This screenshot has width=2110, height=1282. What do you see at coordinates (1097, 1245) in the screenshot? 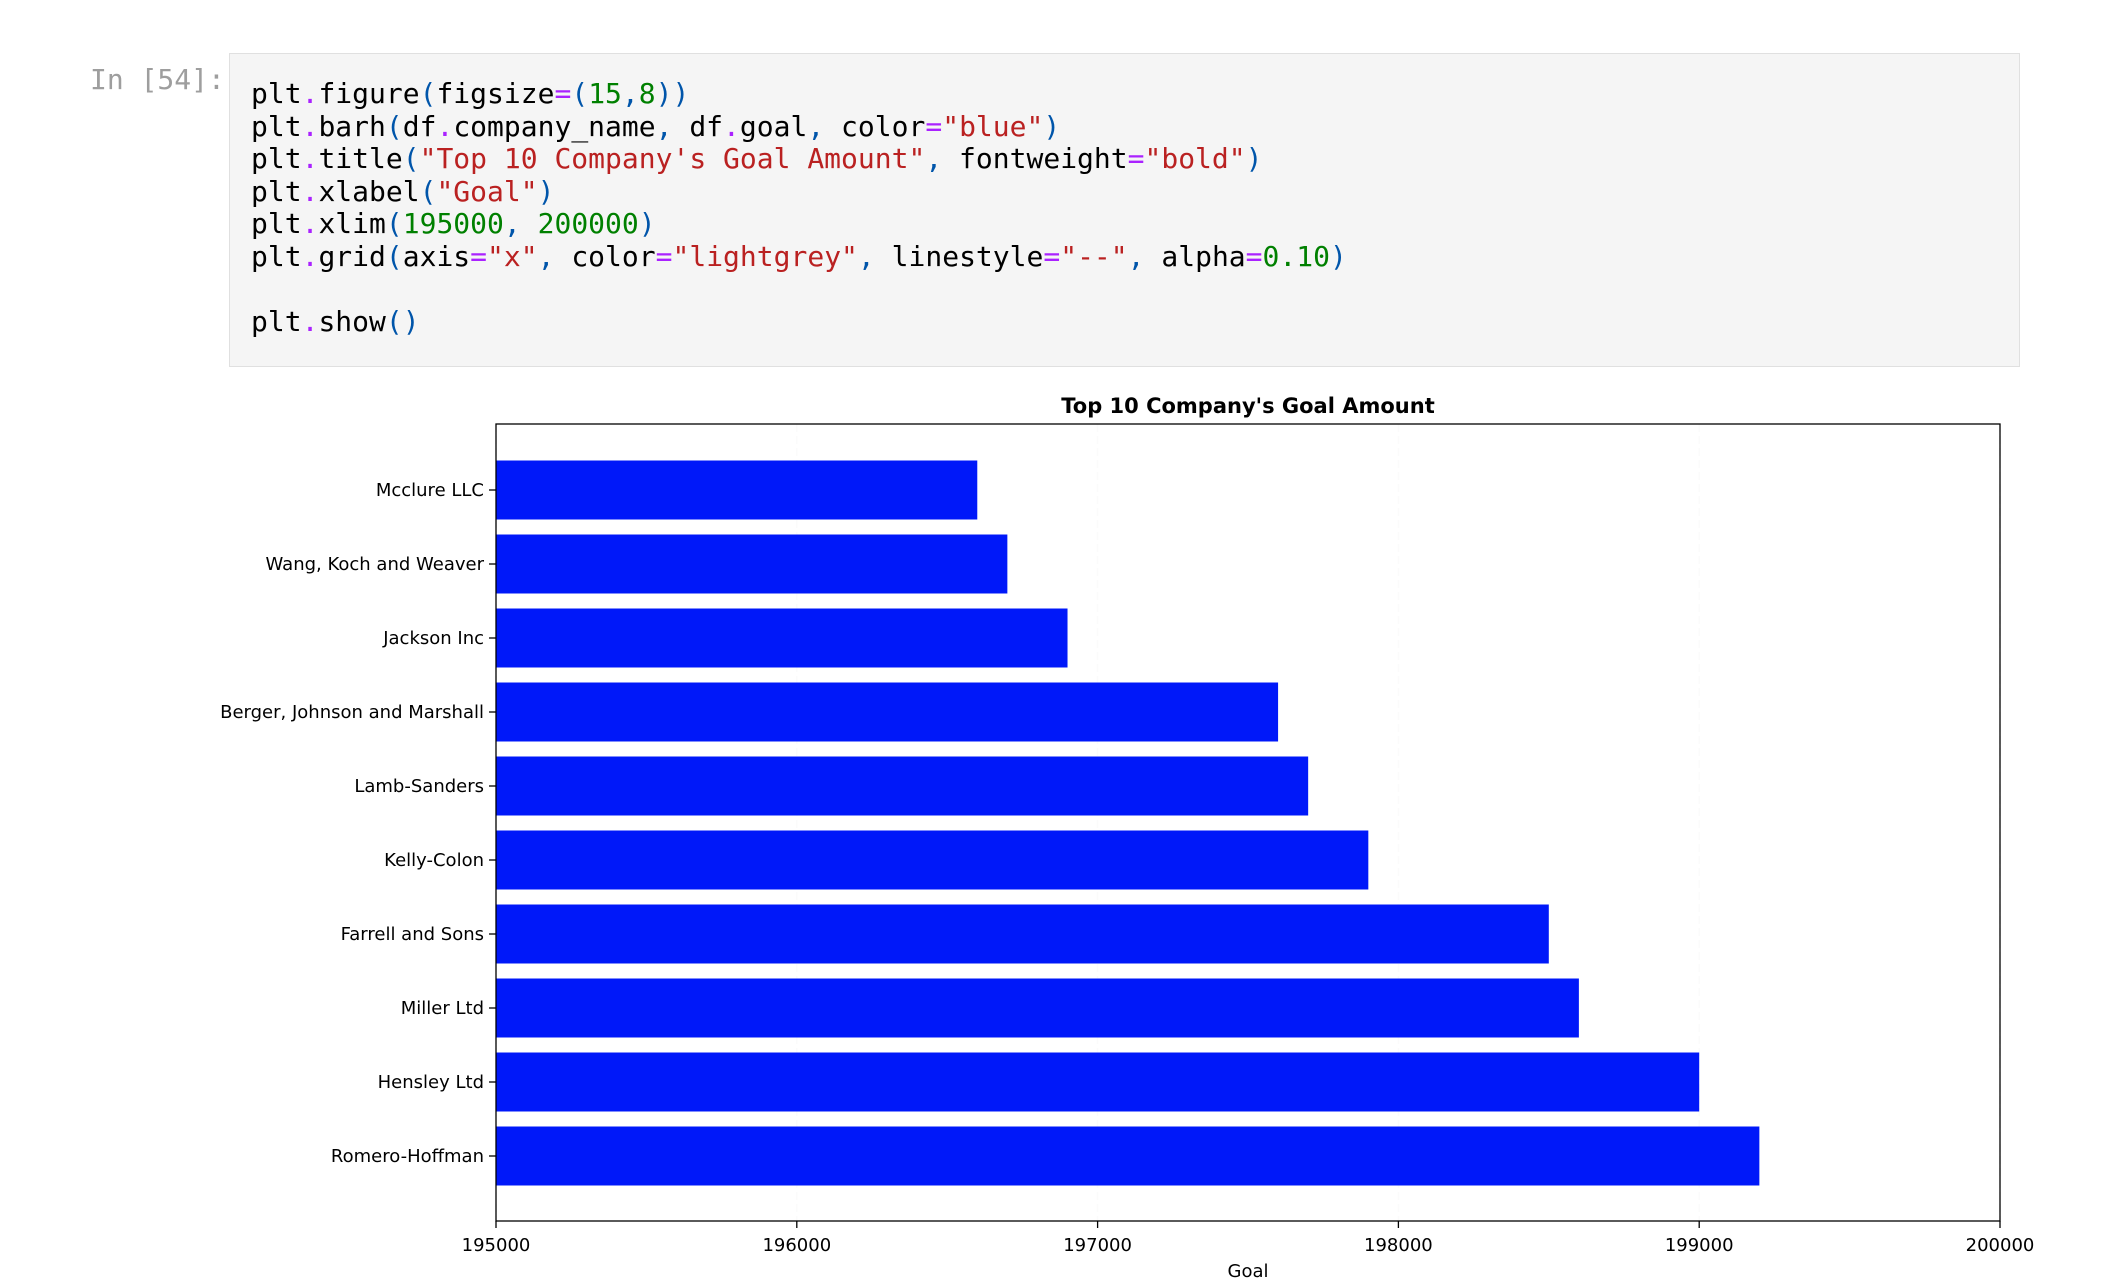
I see `x-tick-label: 197000` at bounding box center [1097, 1245].